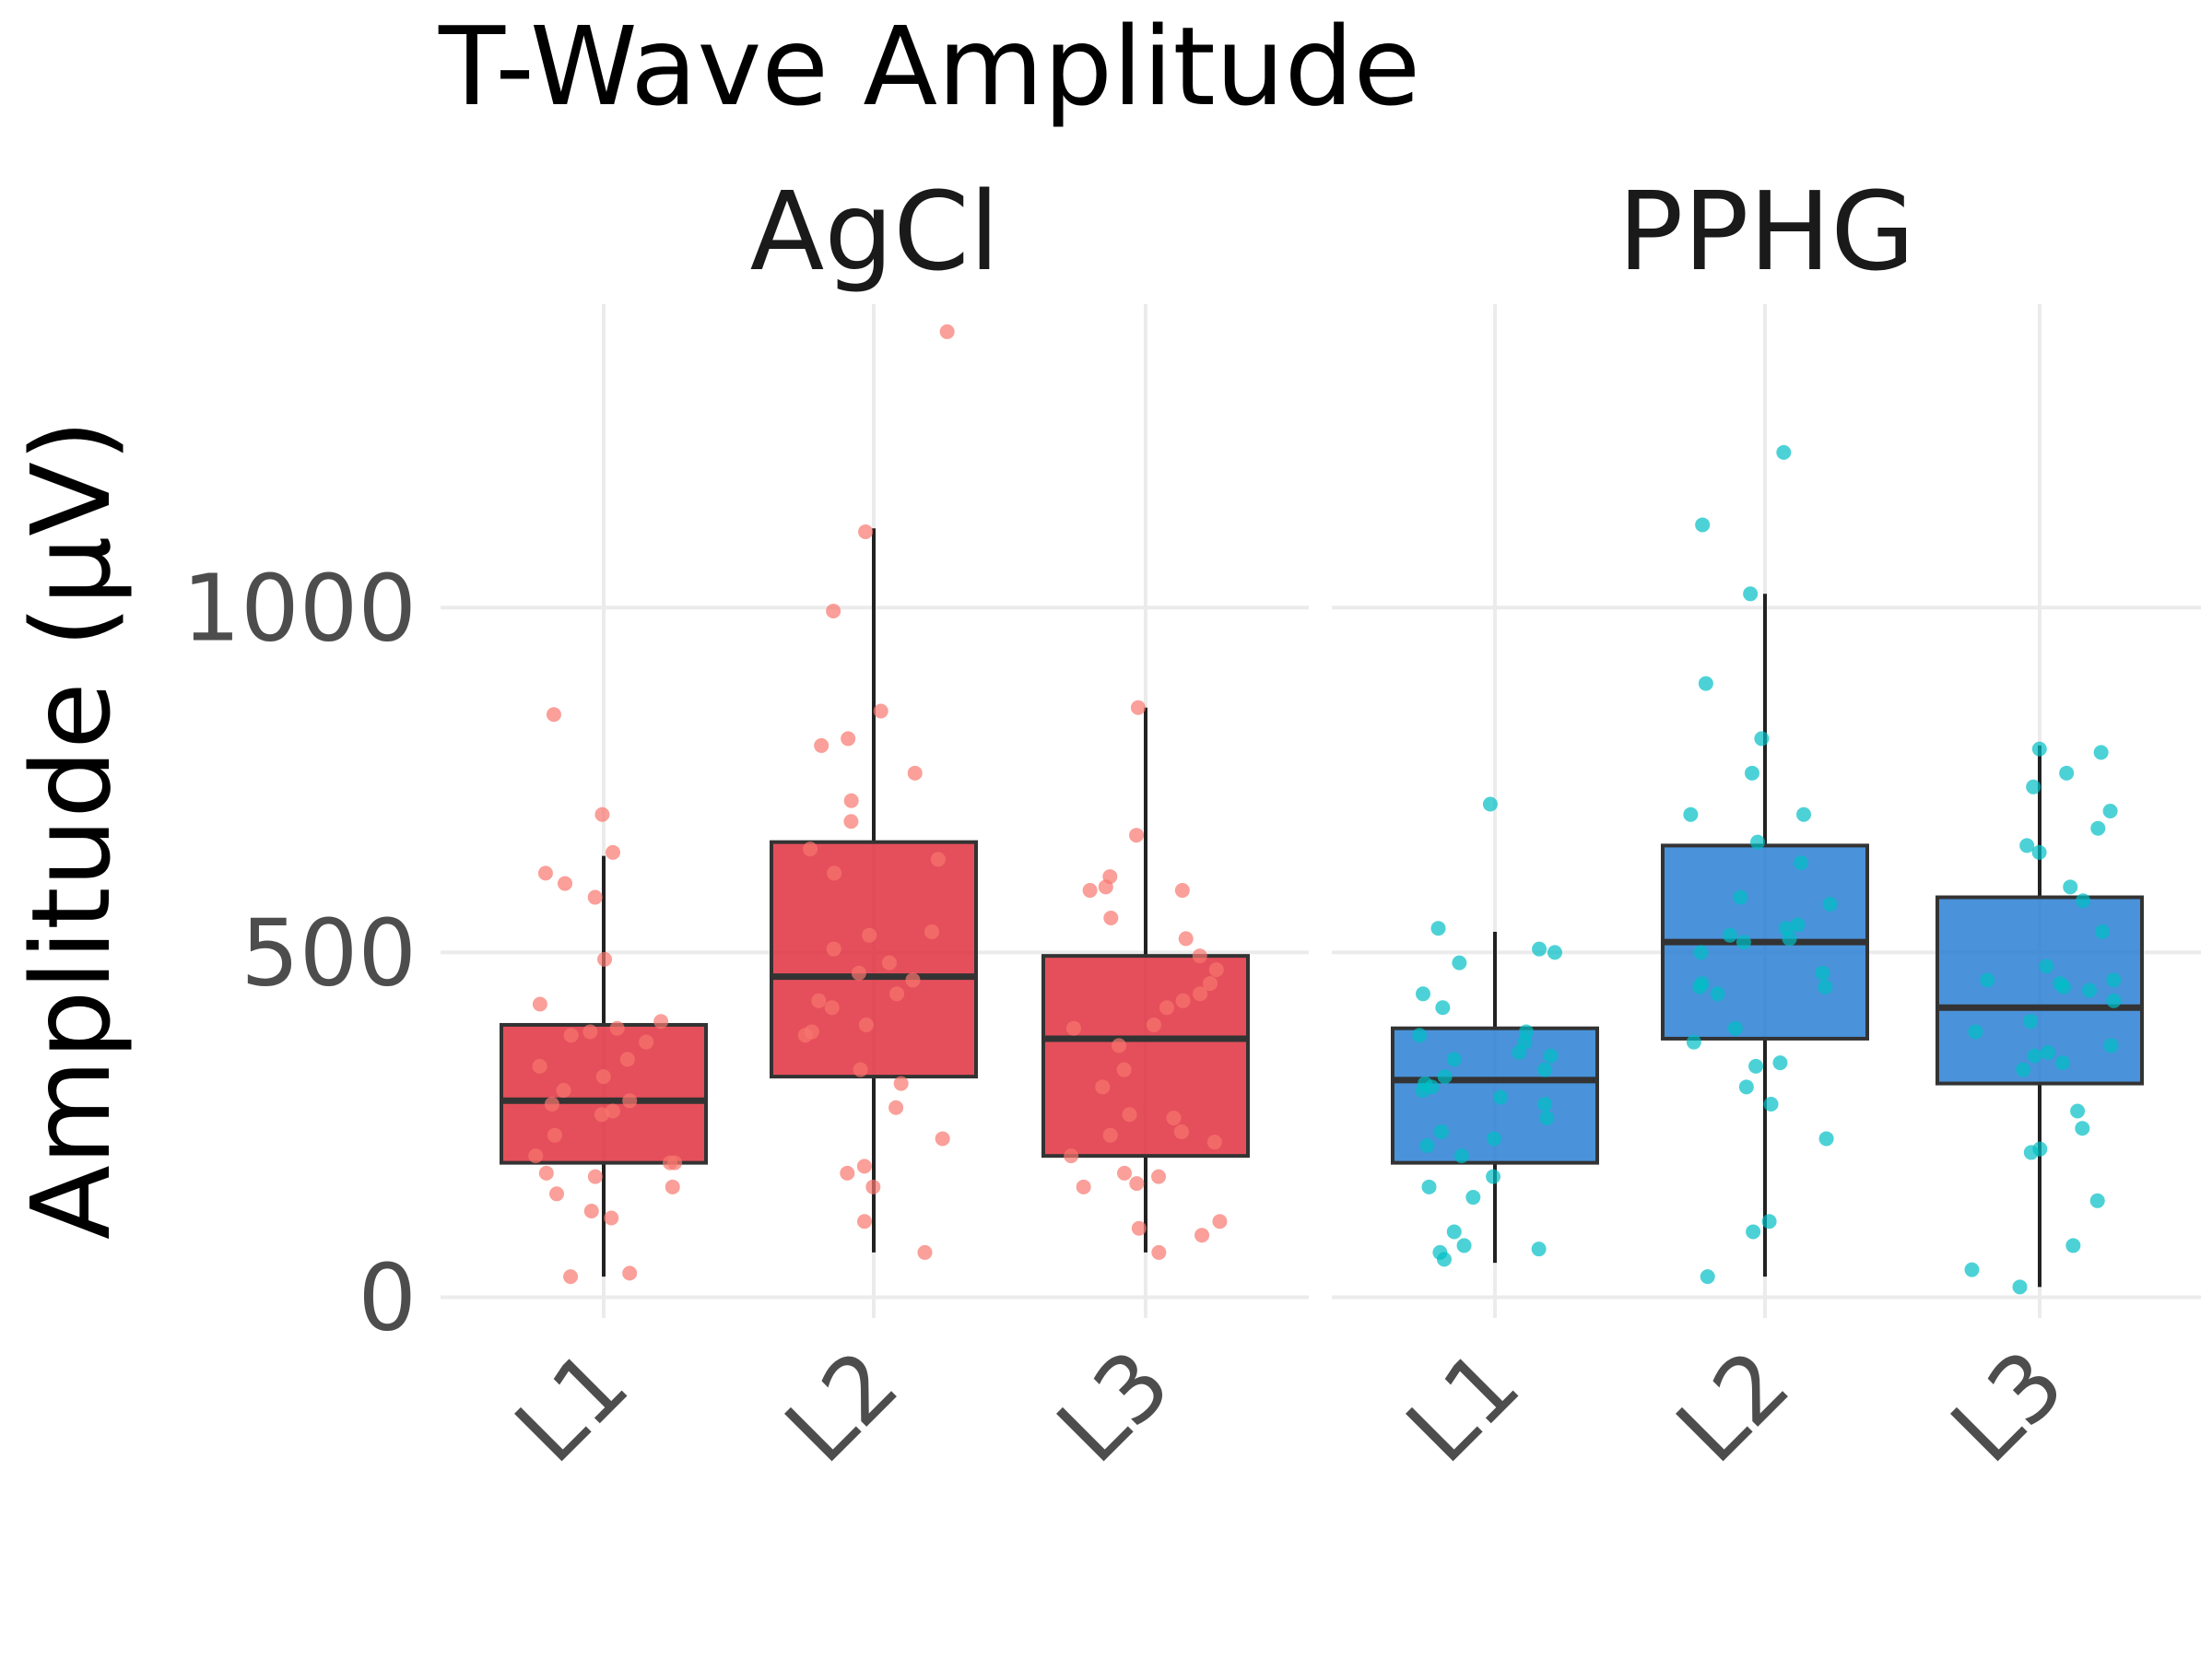  I want to click on y-tick-label: 1000, so click(300, 608).